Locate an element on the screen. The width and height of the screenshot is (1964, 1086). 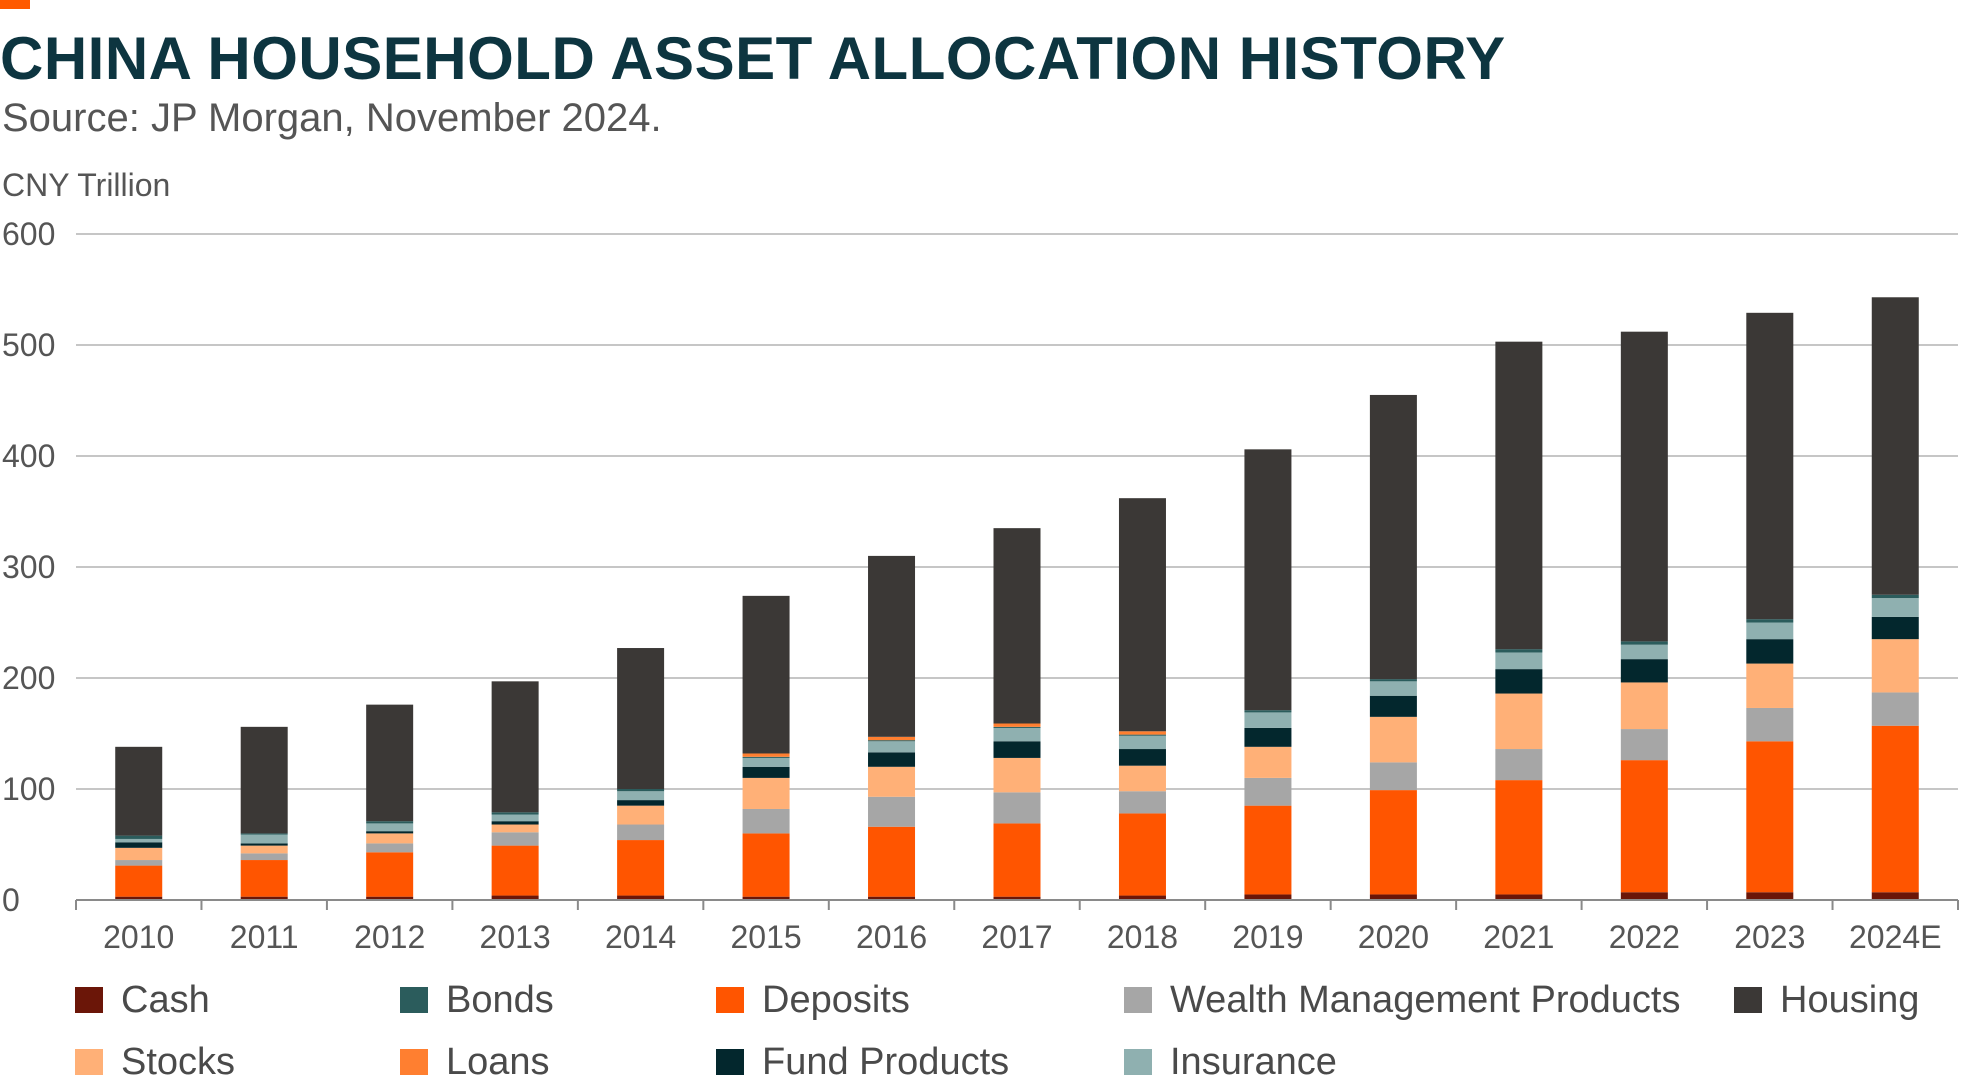
legend-label: Deposits is located at coordinates (836, 999).